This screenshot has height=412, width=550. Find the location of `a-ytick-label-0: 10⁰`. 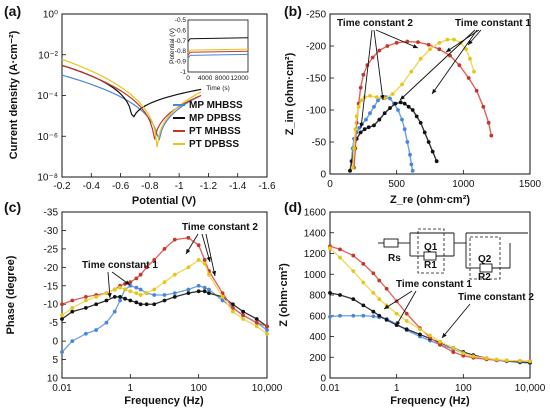

a-ytick-label-0: 10⁰ is located at coordinates (50, 15).